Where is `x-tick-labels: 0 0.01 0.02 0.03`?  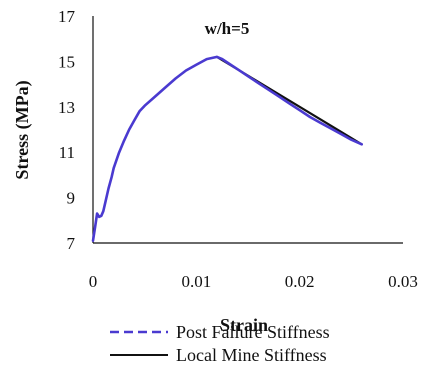 x-tick-labels: 0 0.01 0.02 0.03 is located at coordinates (253, 281).